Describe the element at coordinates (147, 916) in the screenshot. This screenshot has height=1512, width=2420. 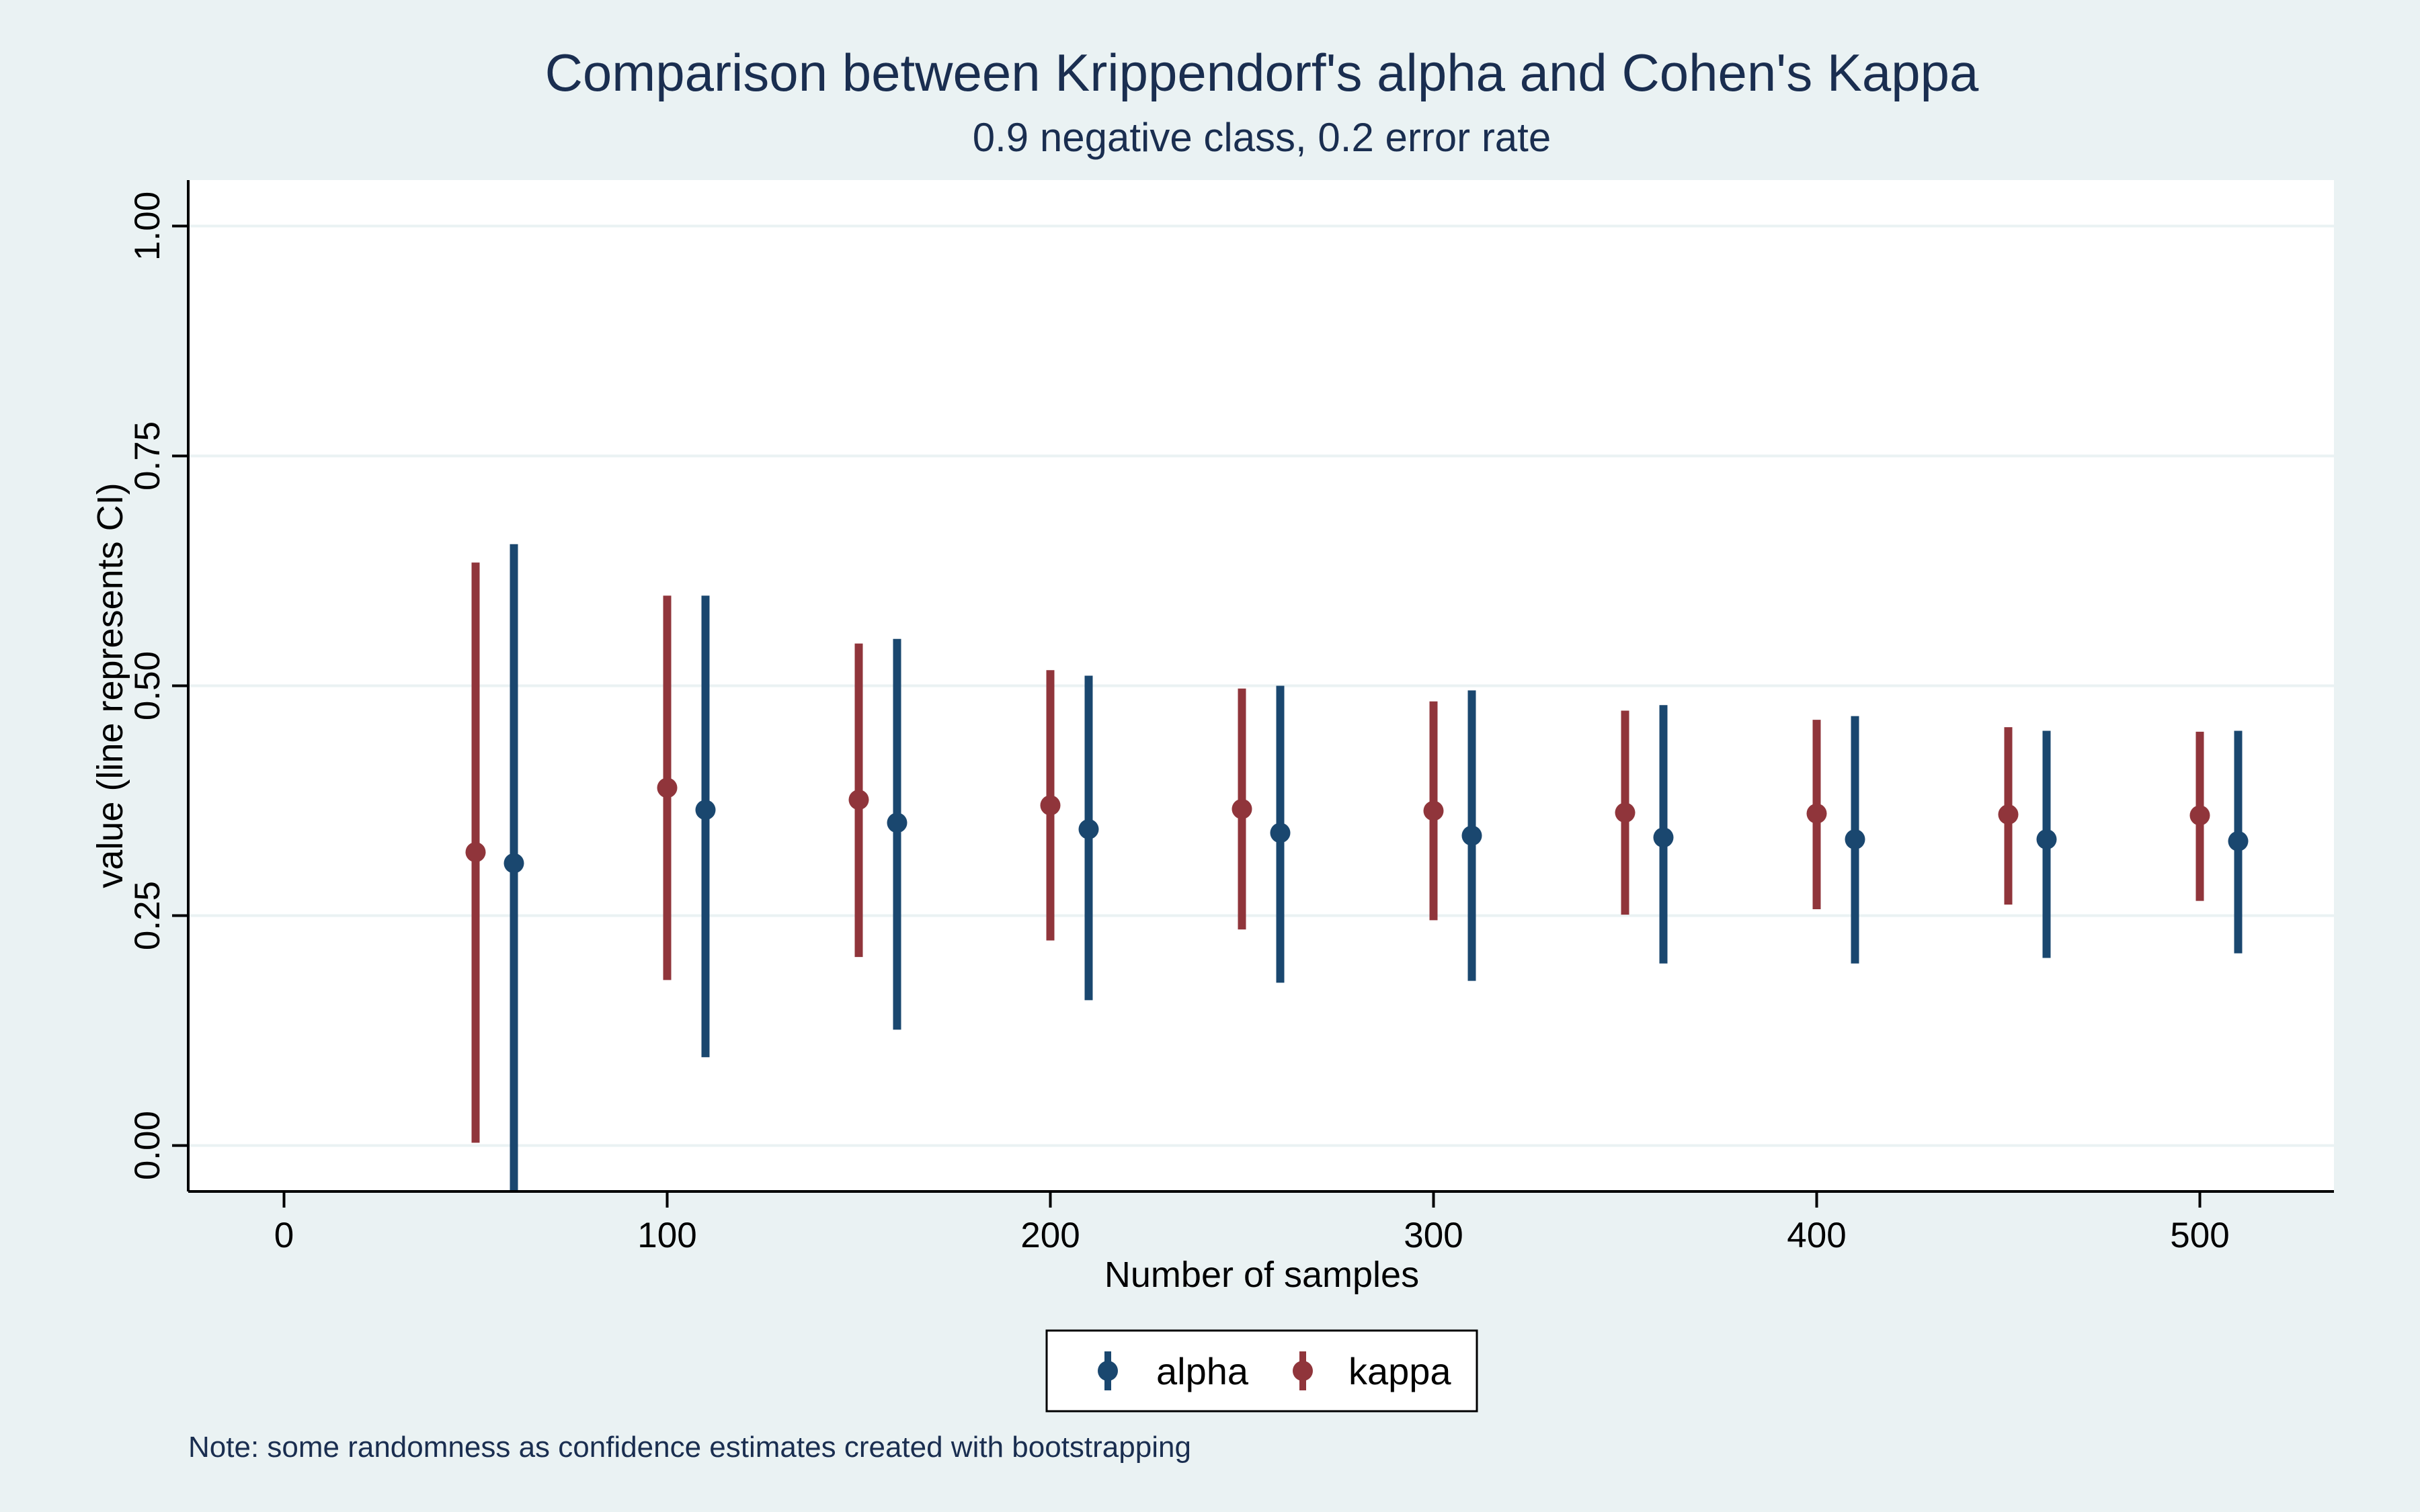
I see `y-tick-label: 0.25` at that location.